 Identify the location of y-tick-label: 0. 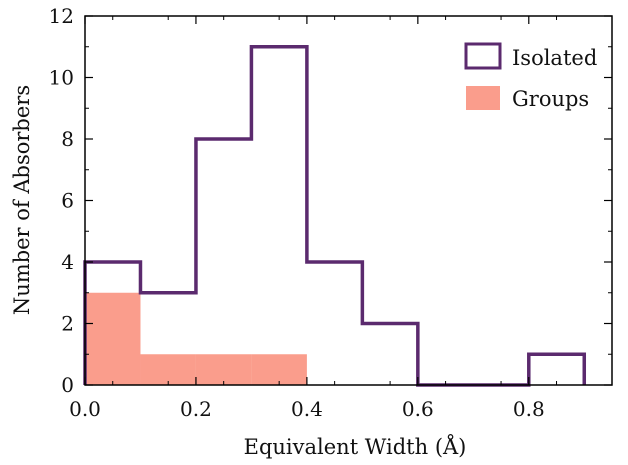
(67, 385).